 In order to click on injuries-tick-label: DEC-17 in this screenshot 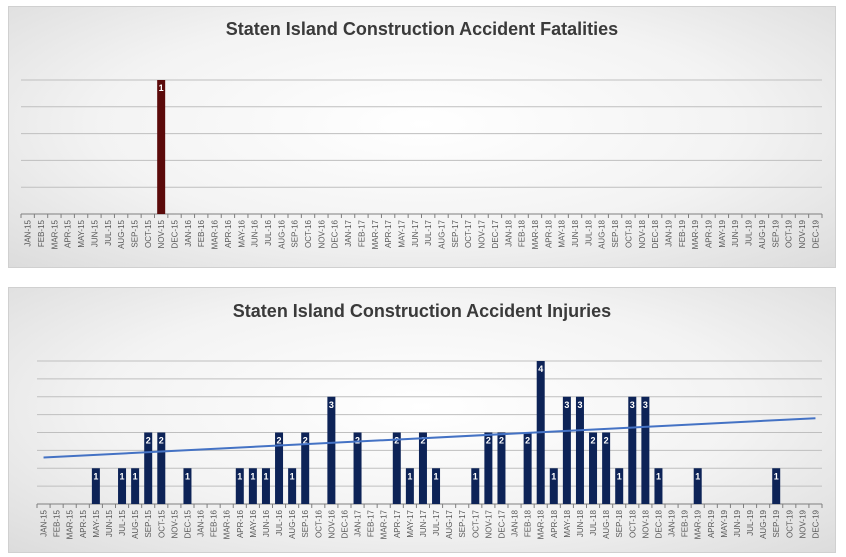, I will do `click(501, 523)`.